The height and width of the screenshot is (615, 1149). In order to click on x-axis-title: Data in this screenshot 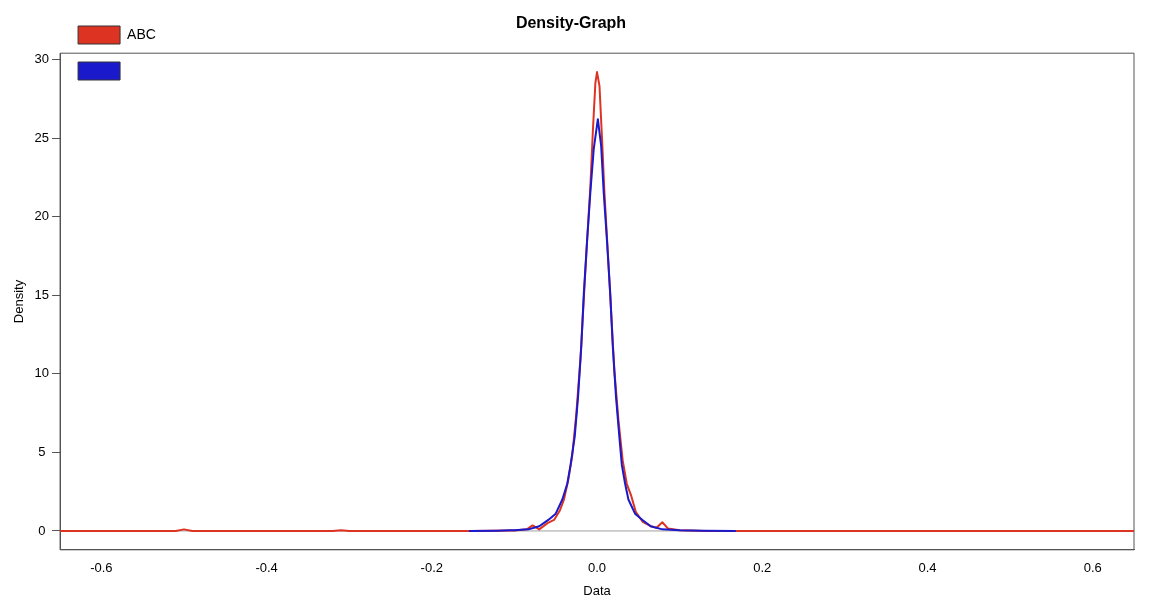, I will do `click(597, 590)`.